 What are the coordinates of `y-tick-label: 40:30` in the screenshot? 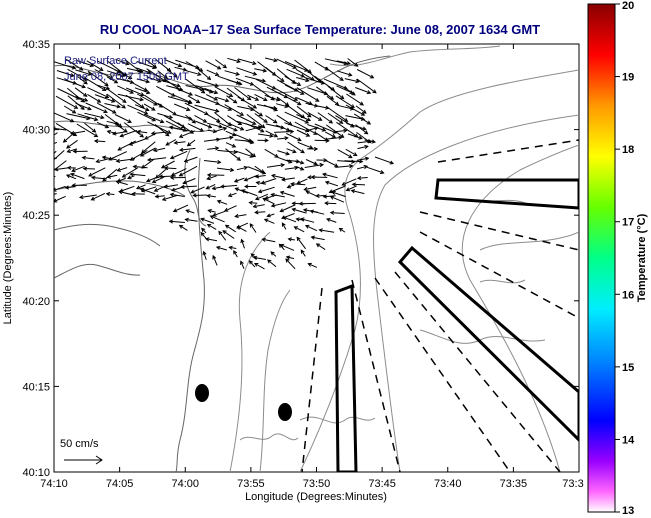 It's located at (36, 131).